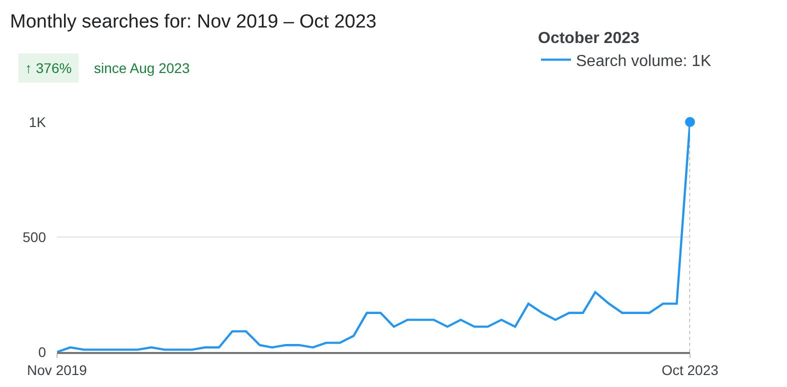  What do you see at coordinates (142, 68) in the screenshot?
I see `text: since Aug 2023` at bounding box center [142, 68].